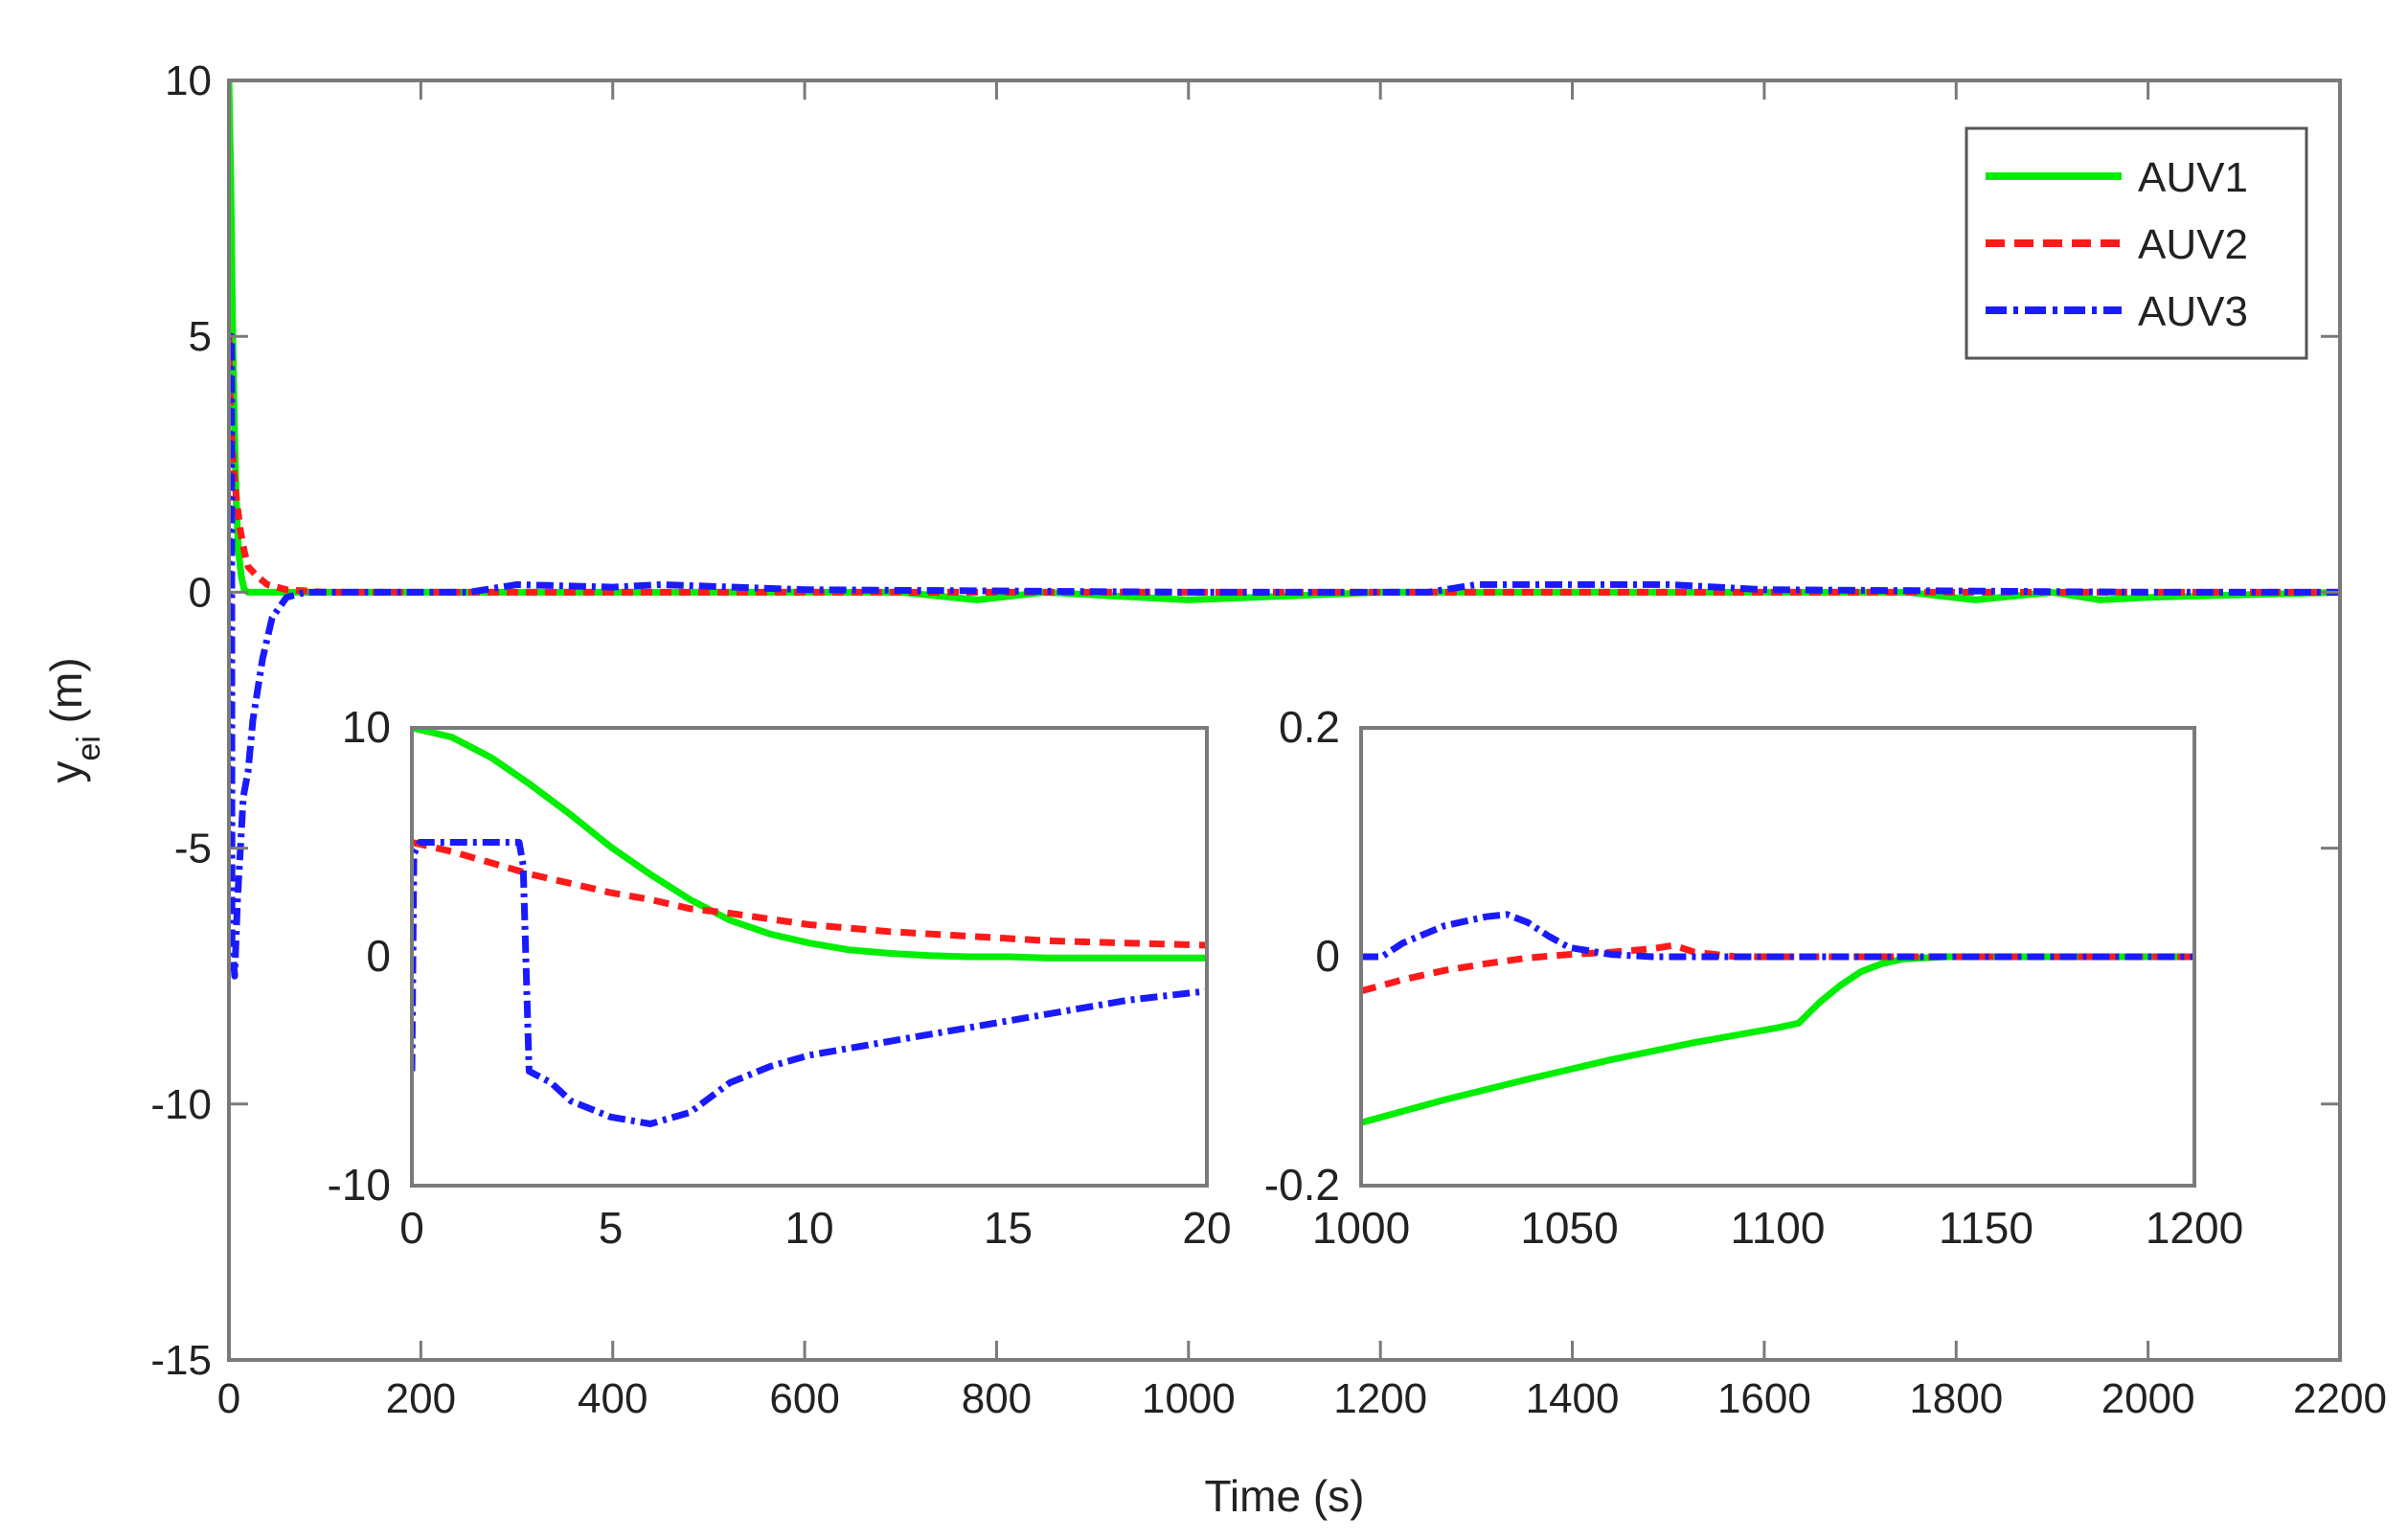 The width and height of the screenshot is (2408, 1540). I want to click on inset-right-x-tick-label: 1200, so click(2194, 1228).